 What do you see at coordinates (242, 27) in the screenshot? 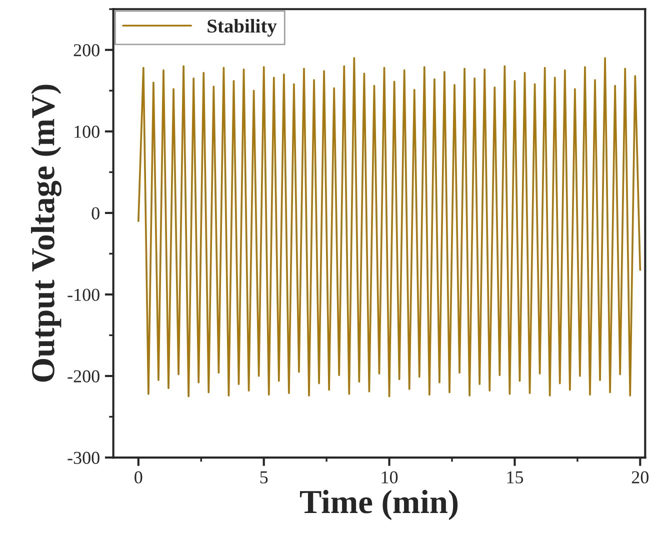
I see `legend-label: Stability` at bounding box center [242, 27].